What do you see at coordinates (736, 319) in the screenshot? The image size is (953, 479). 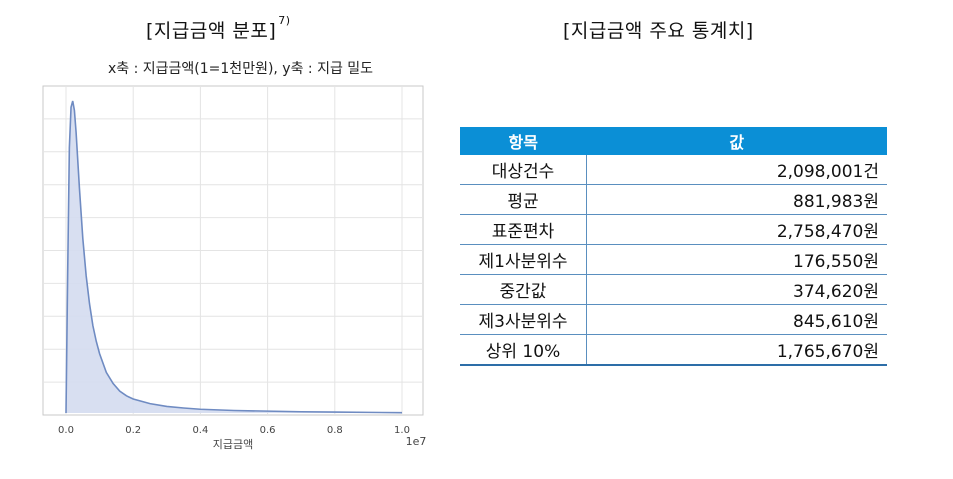 I see `row-value: 845,610원` at bounding box center [736, 319].